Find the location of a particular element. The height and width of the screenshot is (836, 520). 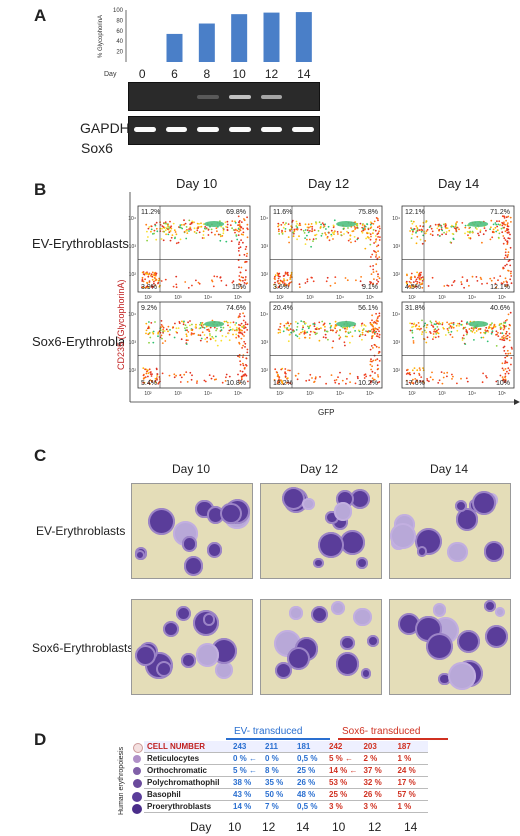

quadrant-percent: 15% is located at coordinates (239, 287).